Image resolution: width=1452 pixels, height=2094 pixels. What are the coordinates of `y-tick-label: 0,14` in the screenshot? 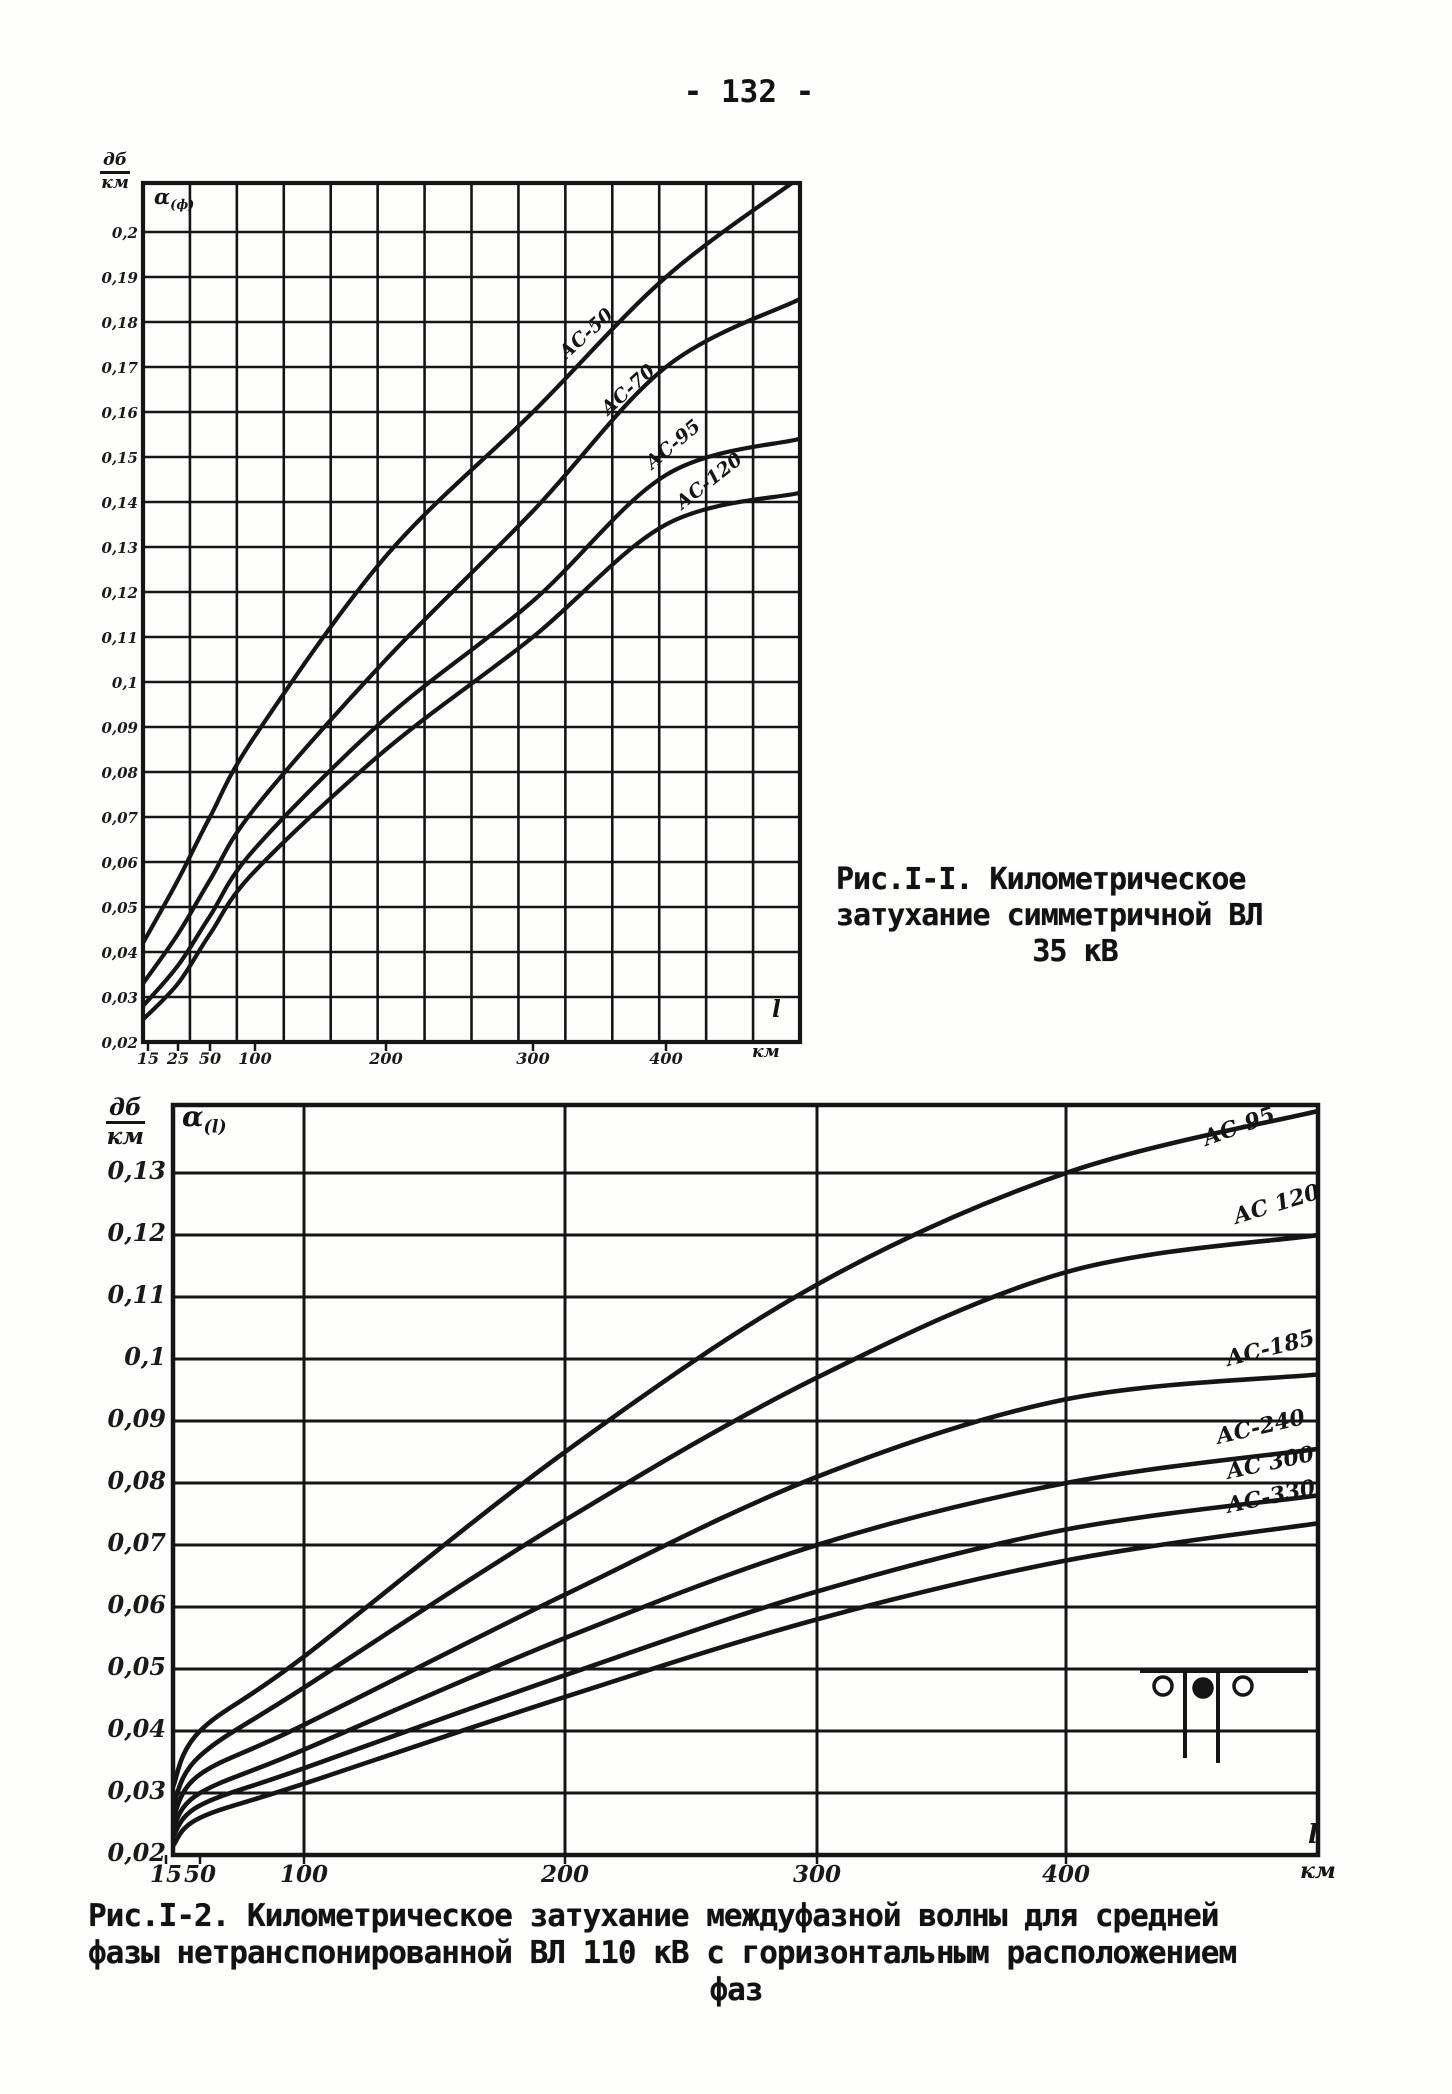 It's located at (119, 503).